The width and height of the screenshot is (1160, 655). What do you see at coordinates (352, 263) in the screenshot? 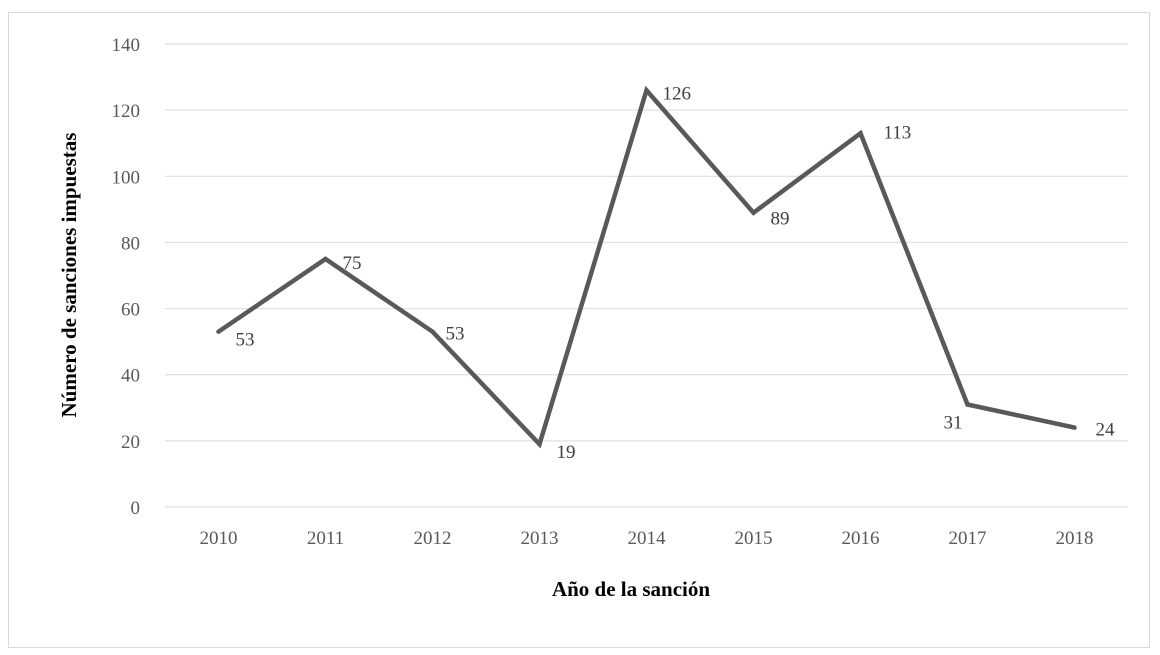
I see `data-label: 75` at bounding box center [352, 263].